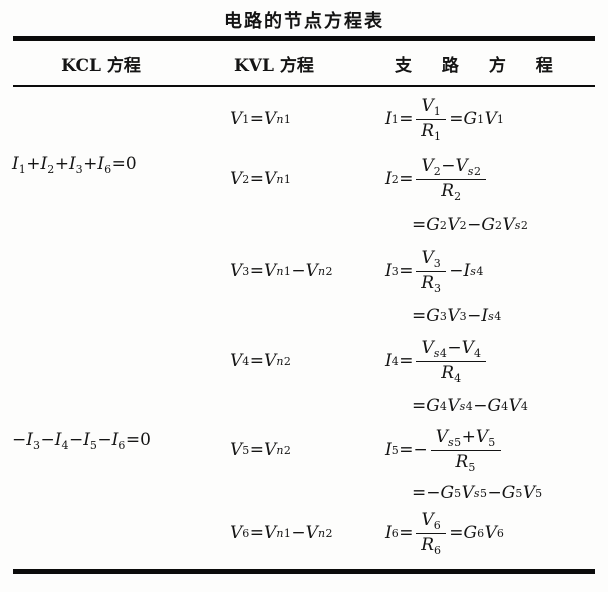 Image resolution: width=608 pixels, height=592 pixels. What do you see at coordinates (445, 533) in the screenshot?
I see `branch-equation-line: I 6 = V6 R6 = G 6 V 6` at bounding box center [445, 533].